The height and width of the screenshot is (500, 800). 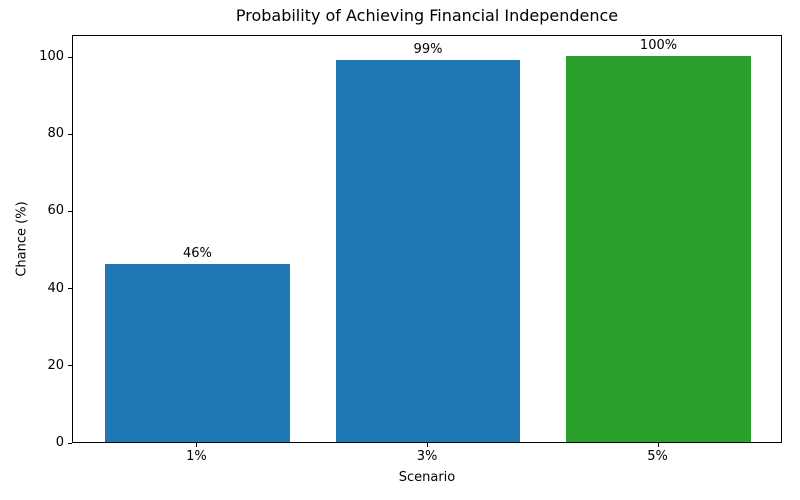 I want to click on x-tick-label: 3%, so click(x=427, y=456).